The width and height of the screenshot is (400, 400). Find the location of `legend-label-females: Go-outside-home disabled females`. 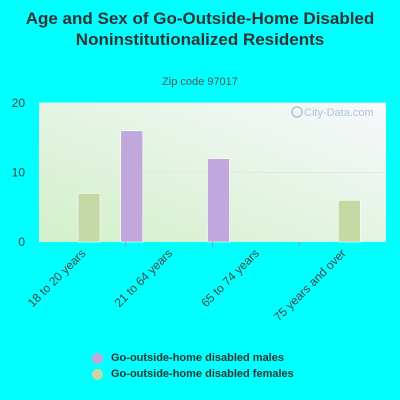

legend-label-females: Go-outside-home disabled females is located at coordinates (202, 374).